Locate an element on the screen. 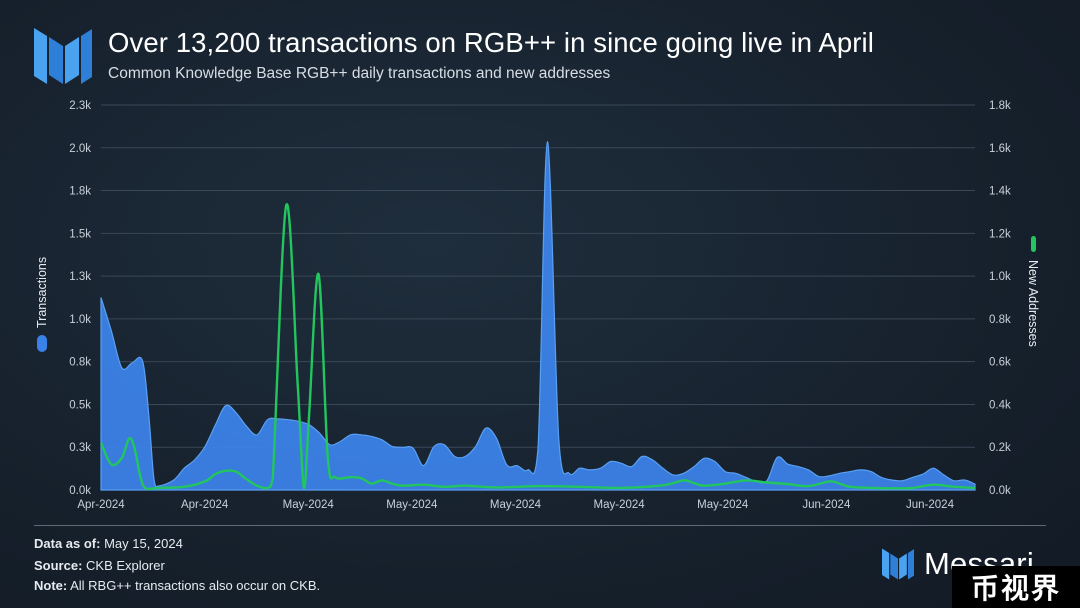 This screenshot has width=1080, height=608. source-label: Source: is located at coordinates (58, 565).